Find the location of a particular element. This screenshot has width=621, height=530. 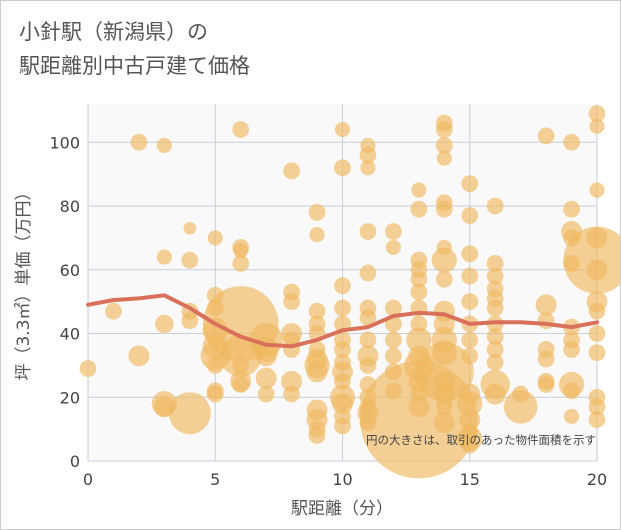

y-axis-label: 坪（3.3㎡）単価（万円） is located at coordinates (24, 281).